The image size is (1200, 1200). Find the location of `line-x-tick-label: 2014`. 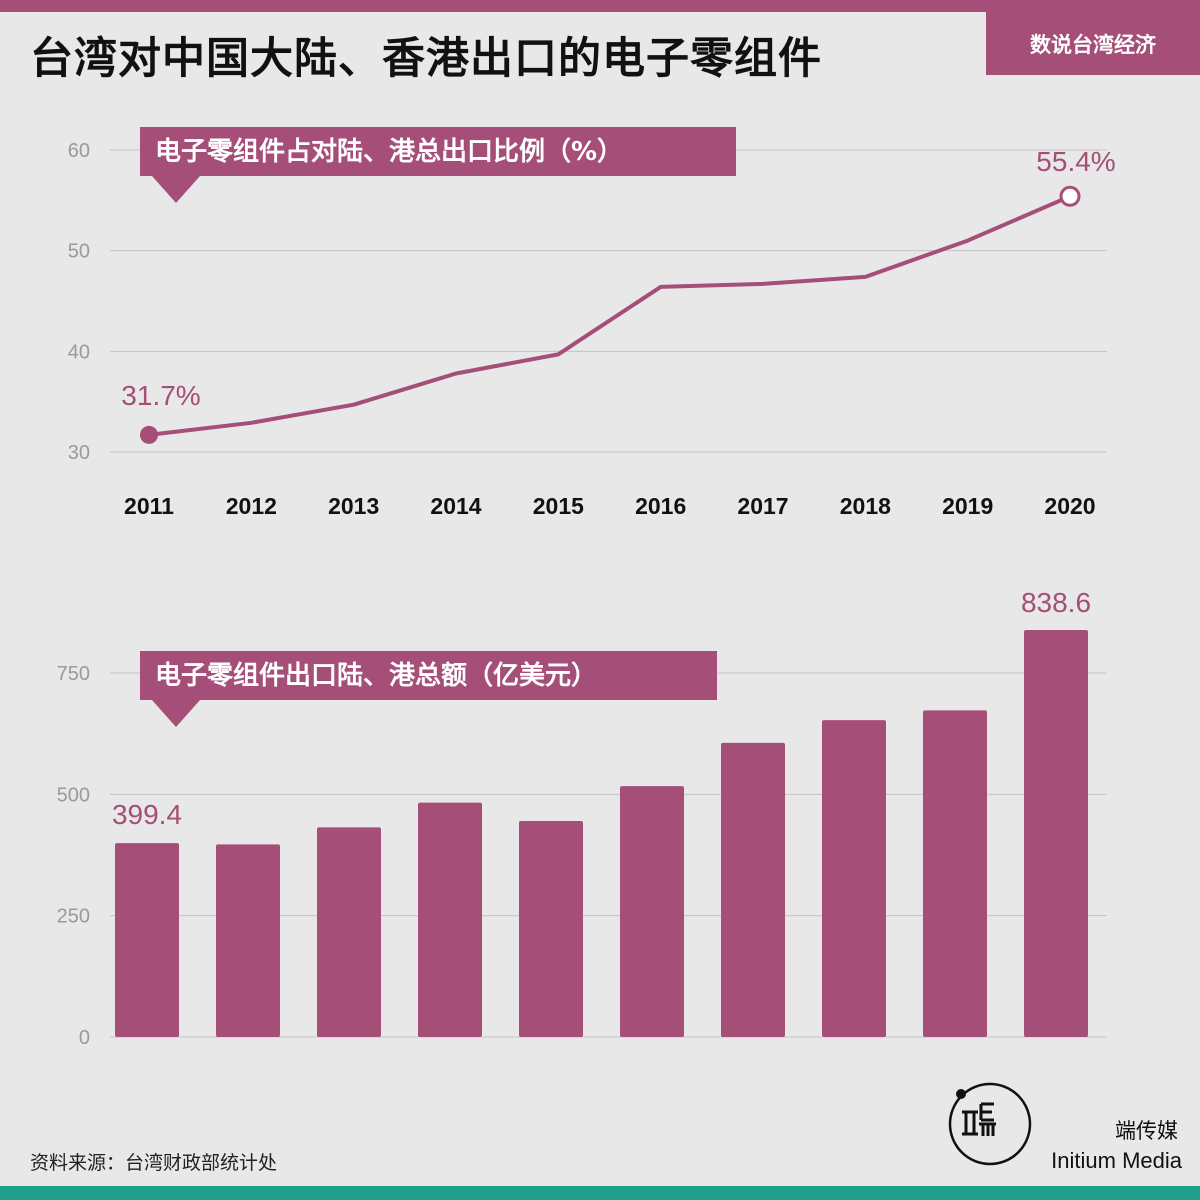

line-x-tick-label: 2014 is located at coordinates (455, 506).